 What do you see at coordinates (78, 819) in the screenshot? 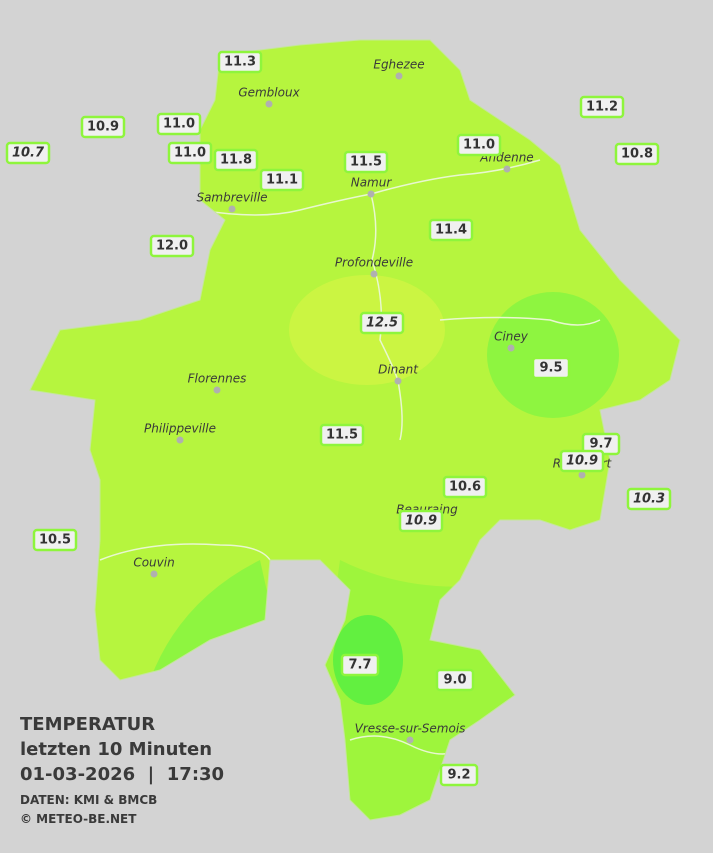
I see `legend-copyright: © METEO-BE.NET` at bounding box center [78, 819].